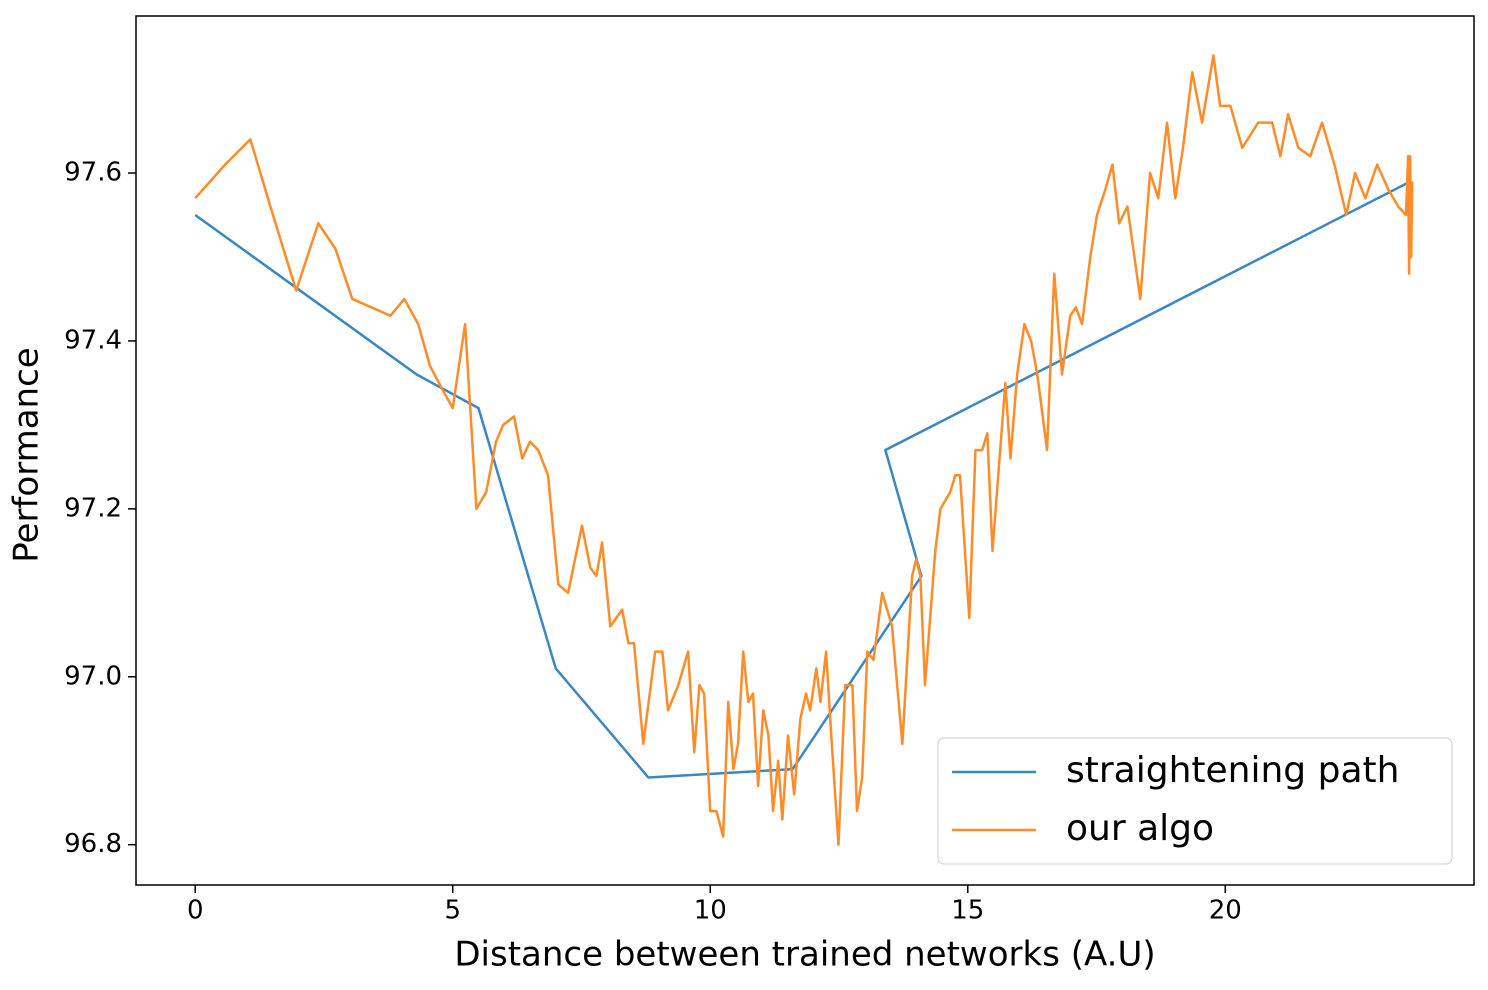  What do you see at coordinates (93, 676) in the screenshot?
I see `y-tick-label: 97.0` at bounding box center [93, 676].